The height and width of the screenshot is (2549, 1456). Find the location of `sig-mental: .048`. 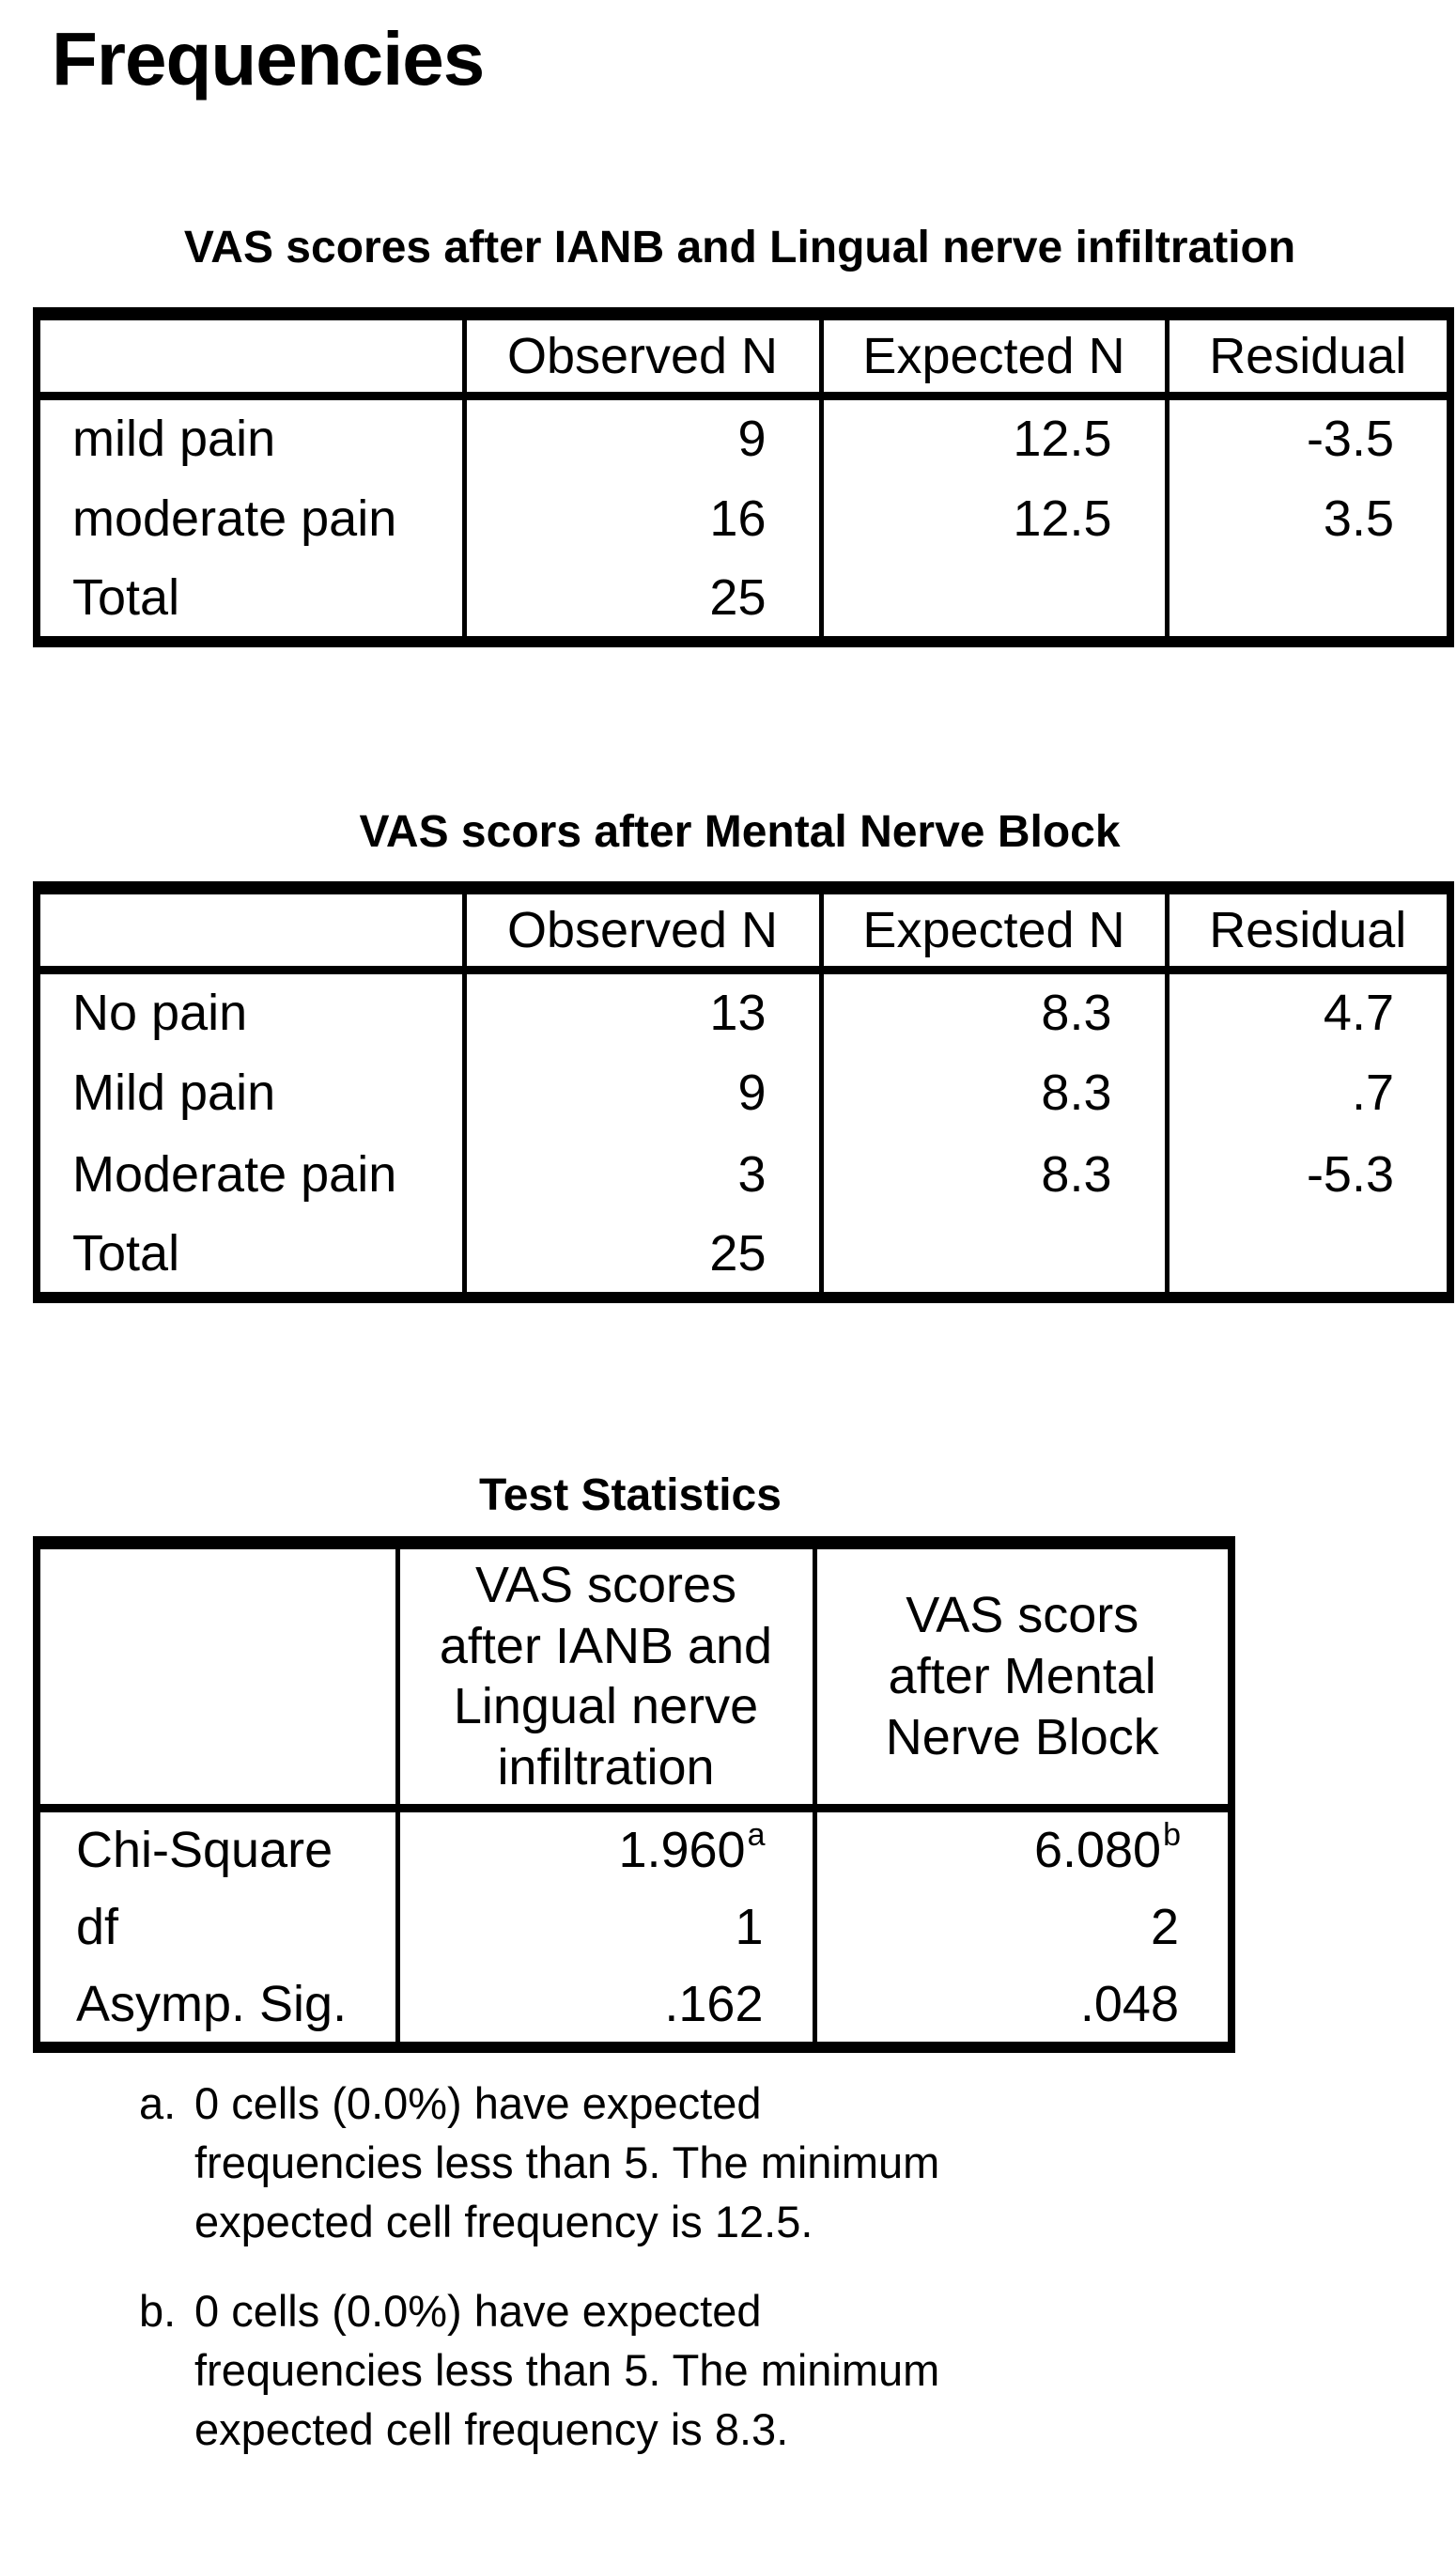

sig-mental: .048 is located at coordinates (1021, 2008).